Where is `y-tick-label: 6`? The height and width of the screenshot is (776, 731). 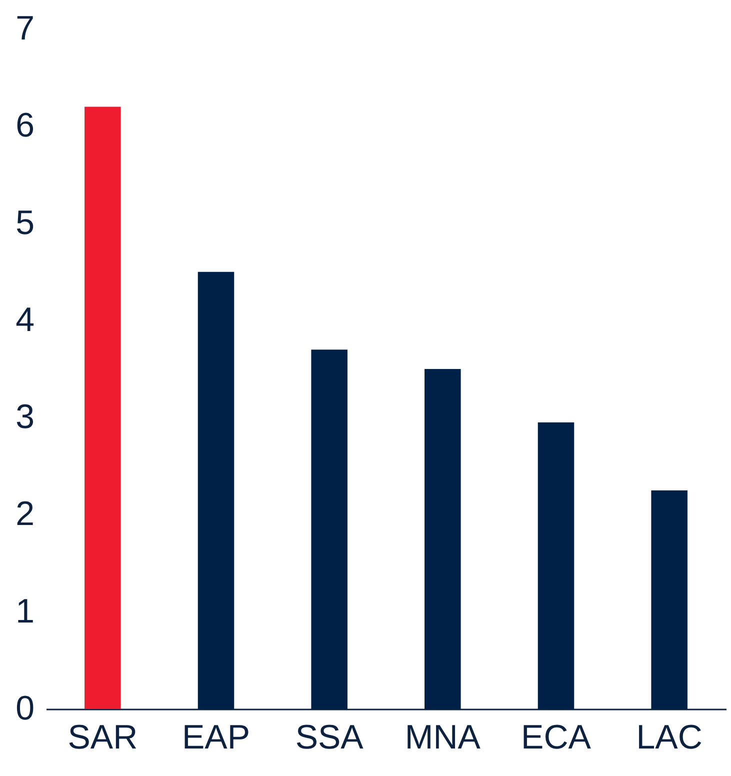 y-tick-label: 6 is located at coordinates (25, 125).